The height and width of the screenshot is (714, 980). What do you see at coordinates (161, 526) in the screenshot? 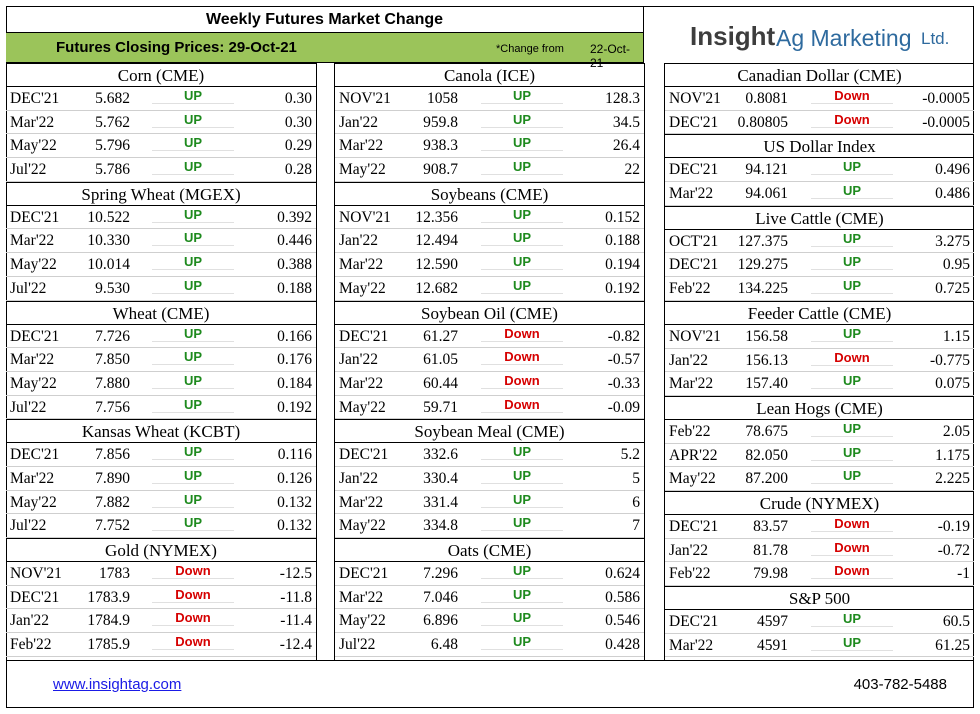
I see `contract-row: Jul'22 7.752 UP 0.132` at bounding box center [161, 526].